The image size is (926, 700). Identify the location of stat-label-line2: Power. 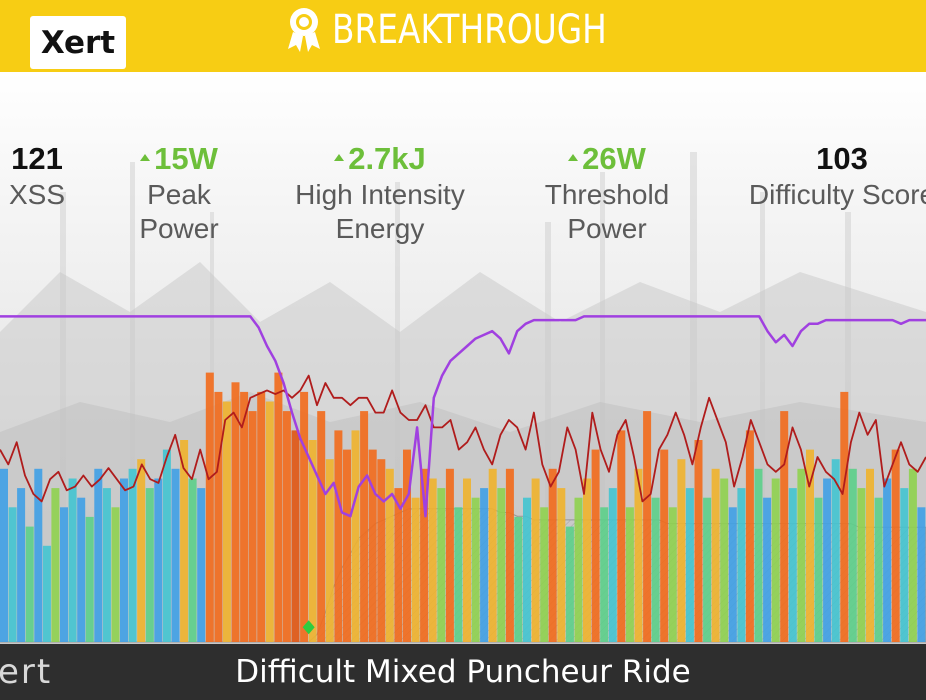
(607, 228).